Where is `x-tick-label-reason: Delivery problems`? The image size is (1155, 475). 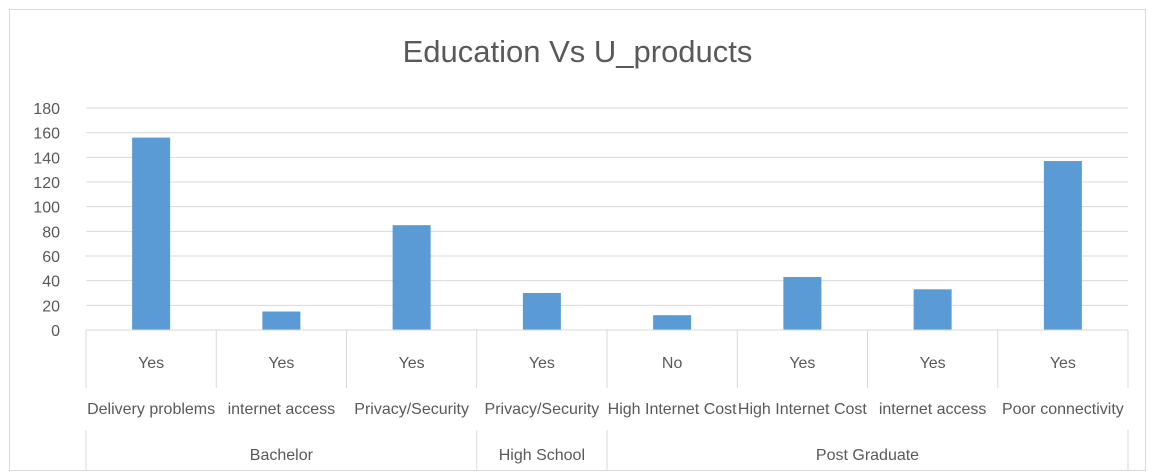 x-tick-label-reason: Delivery problems is located at coordinates (151, 409).